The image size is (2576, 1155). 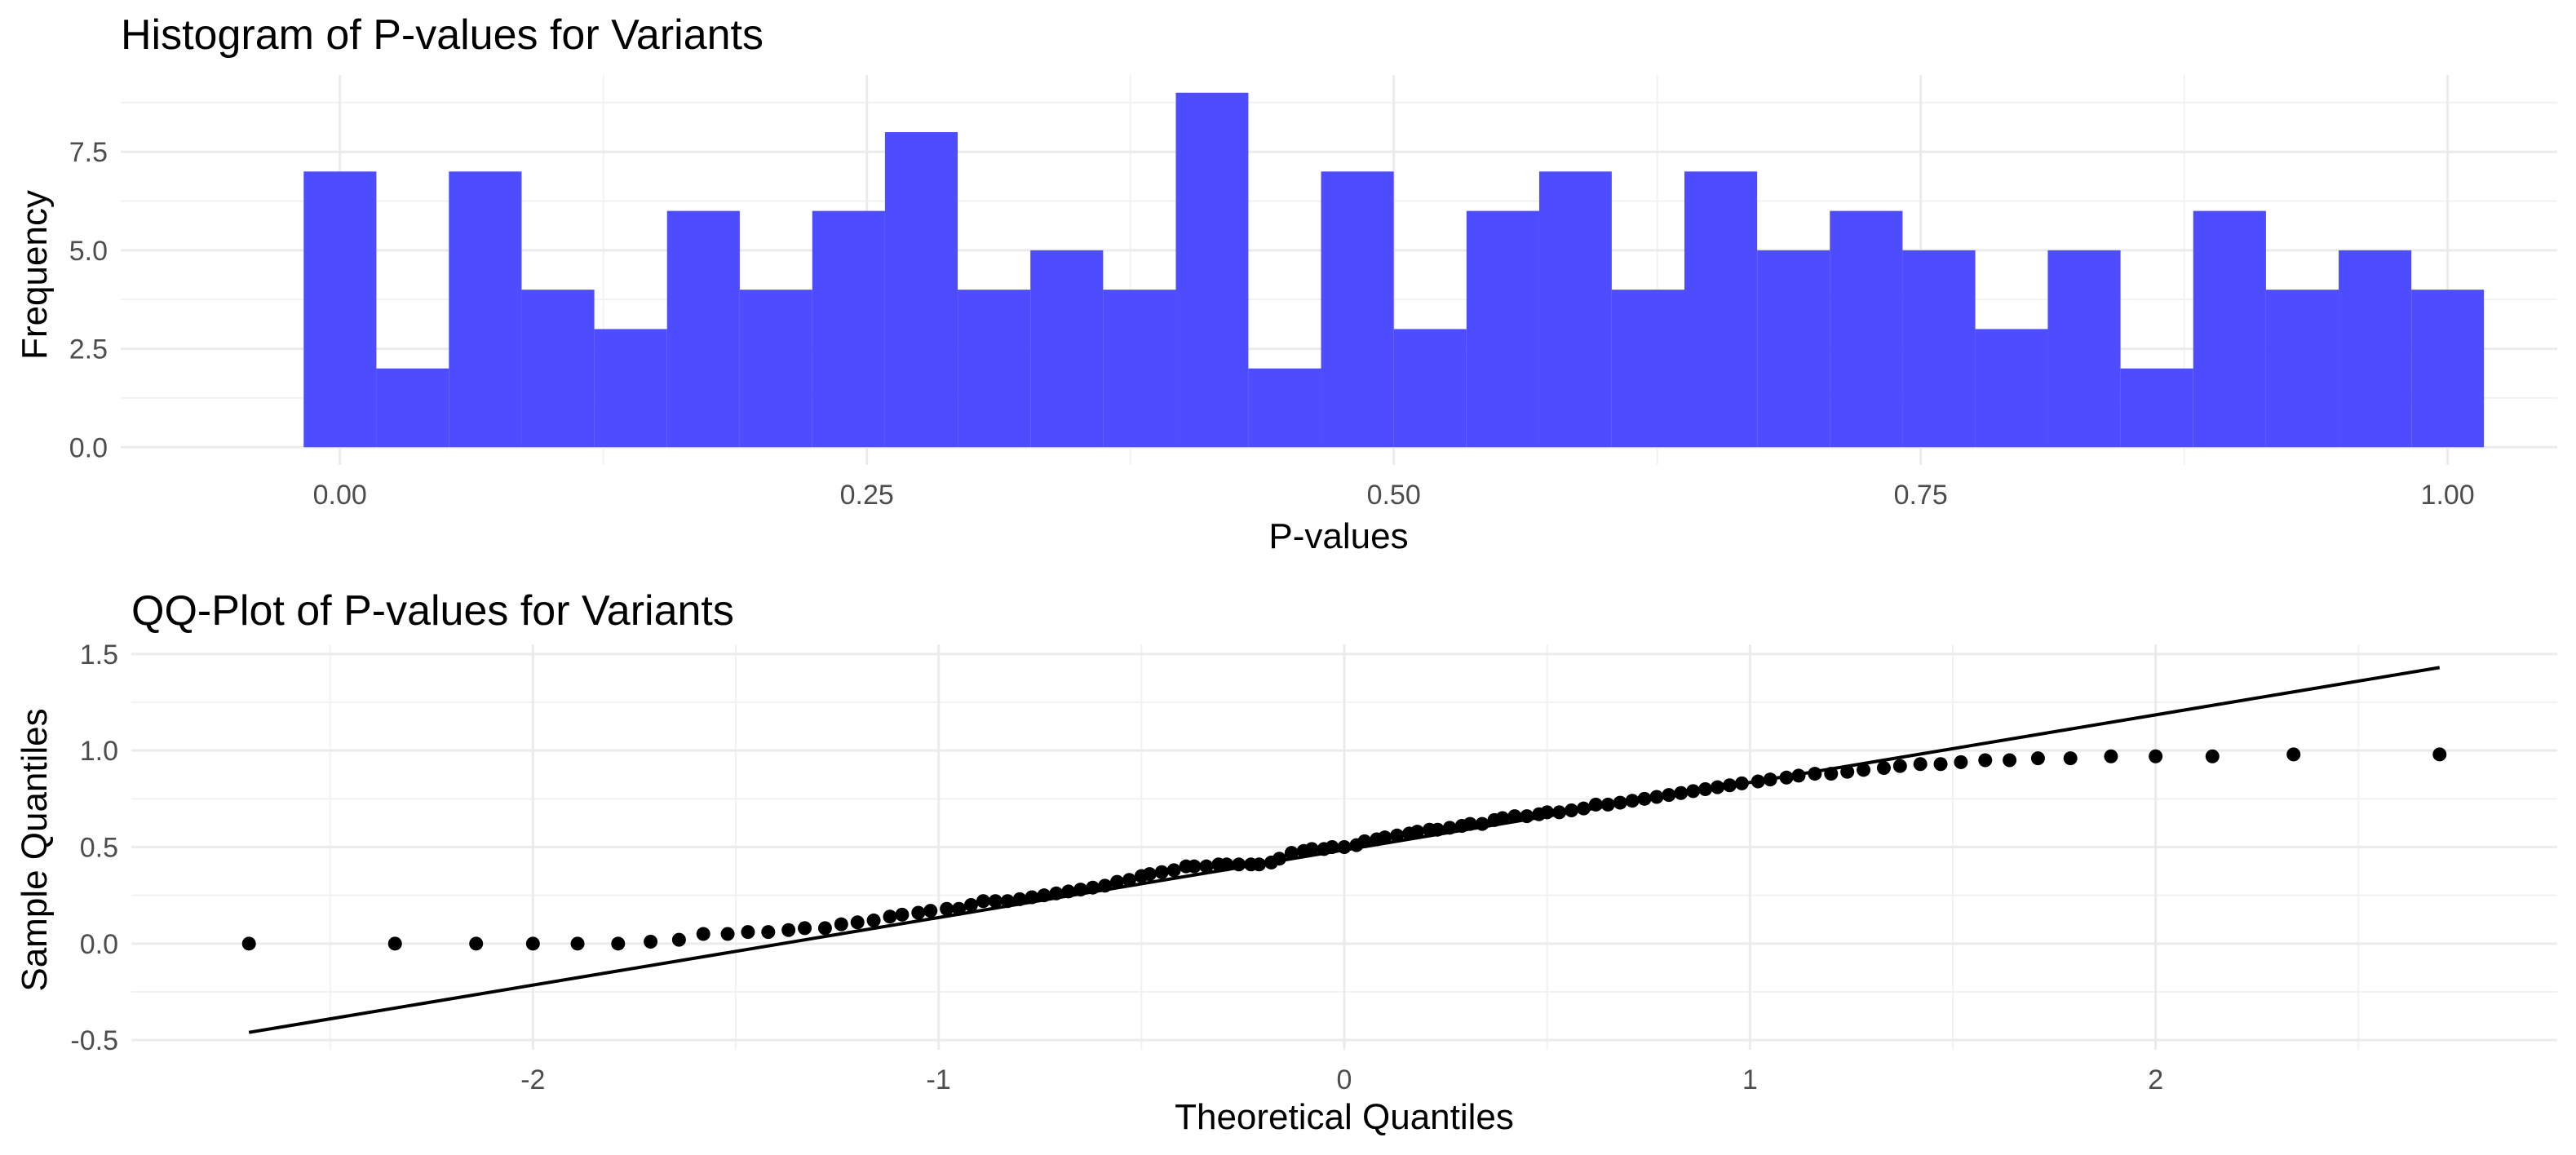 I want to click on histogram-x-tick-label: 0.50, so click(x=1394, y=496).